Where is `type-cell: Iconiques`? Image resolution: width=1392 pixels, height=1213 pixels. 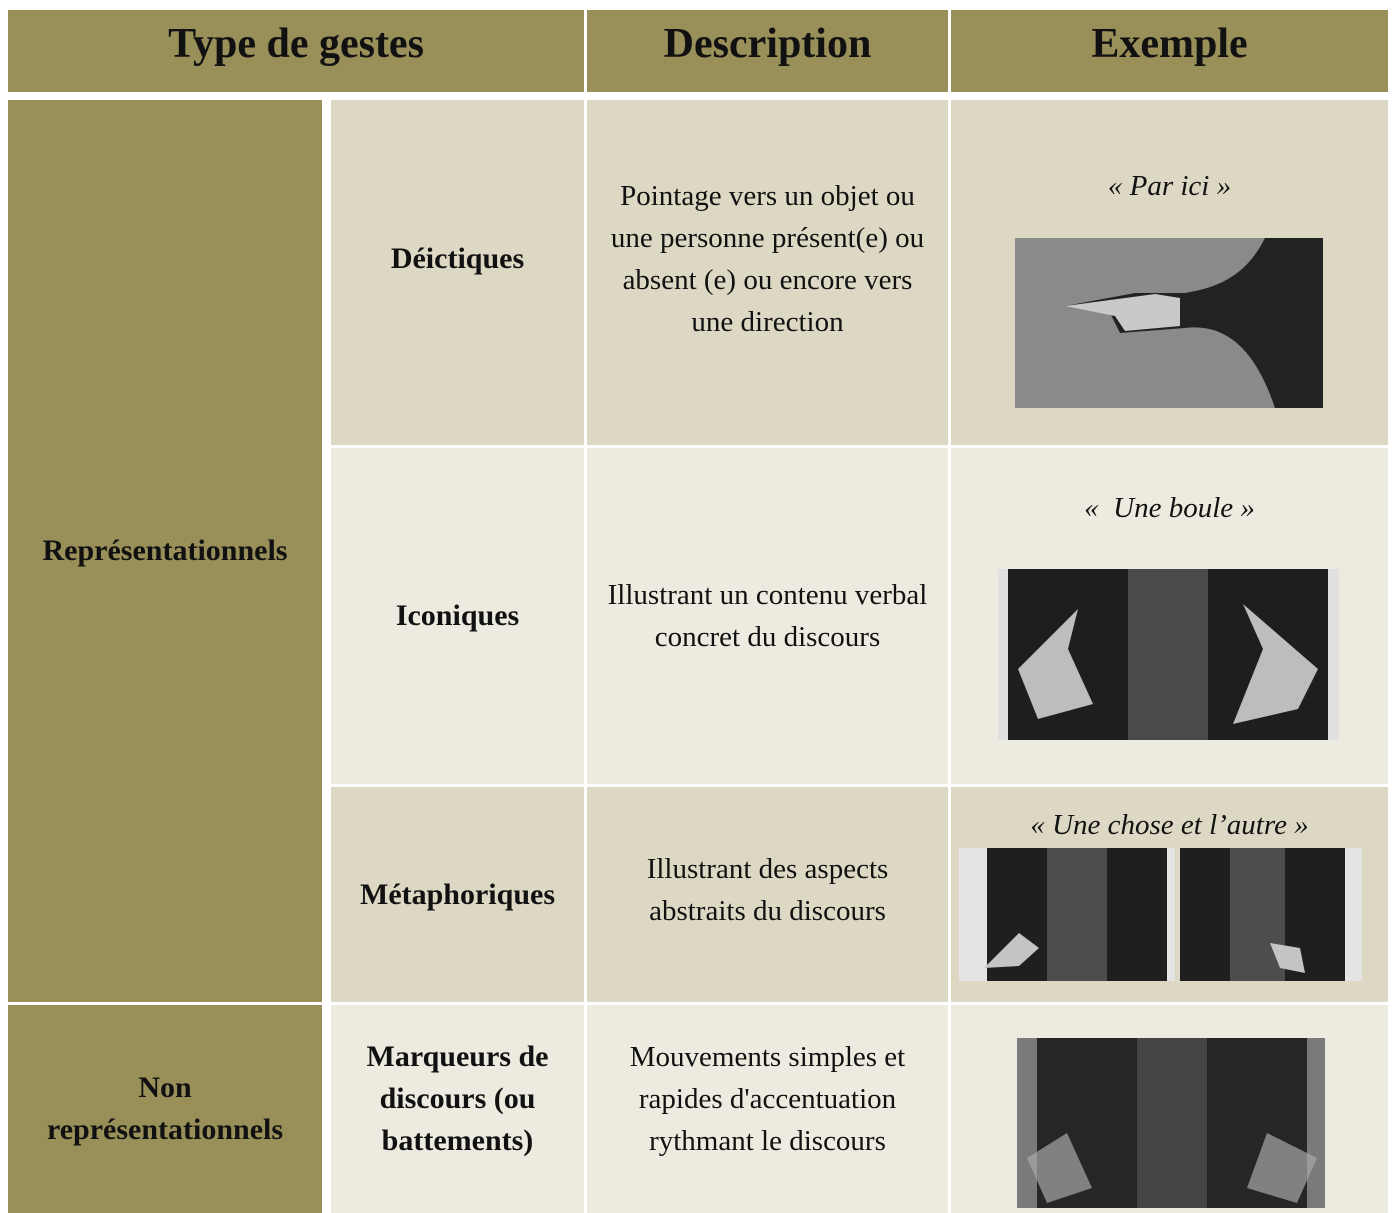 type-cell: Iconiques is located at coordinates (457, 616).